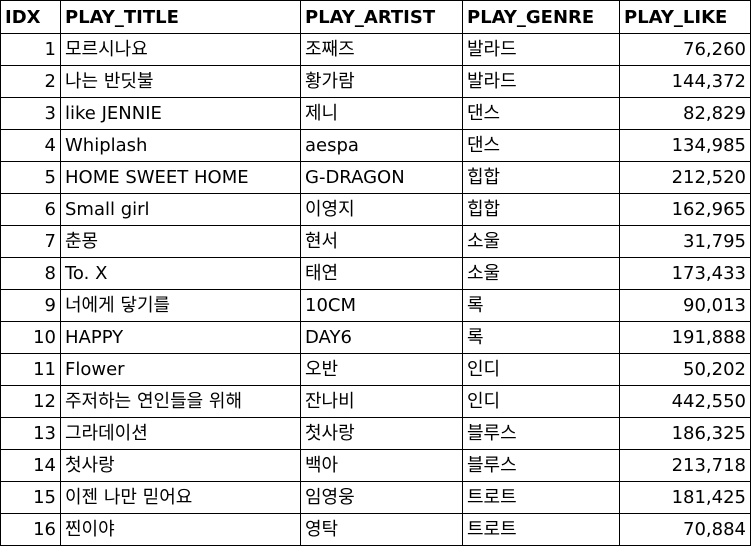  Describe the element at coordinates (685, 337) in the screenshot. I see `cell-play-like: 191,888` at that location.